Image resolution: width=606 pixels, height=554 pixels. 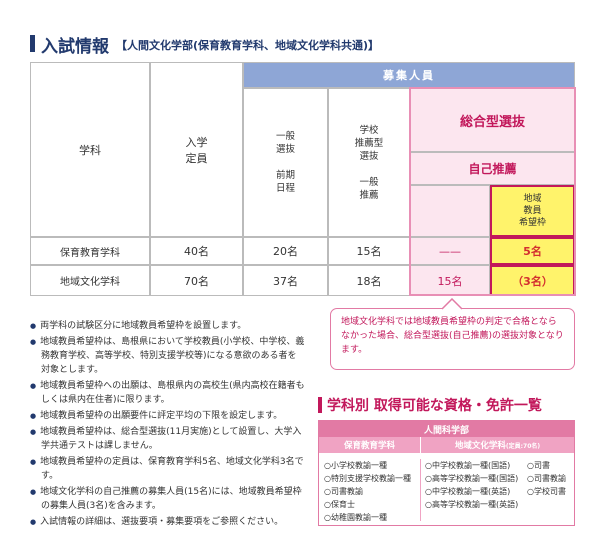 What do you see at coordinates (320, 405) in the screenshot?
I see `section-bar` at bounding box center [320, 405].